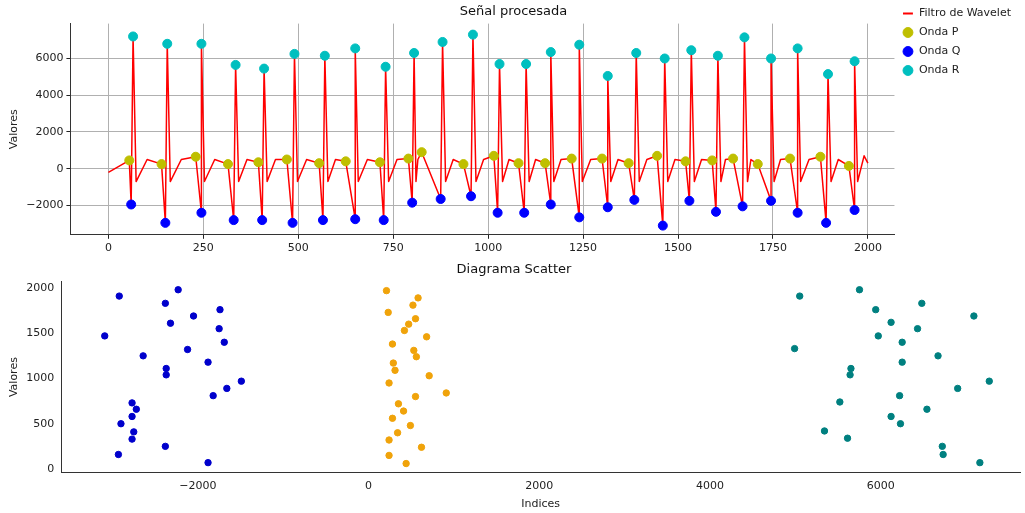  I want to click on x-tick-label: 1500, so click(678, 248).